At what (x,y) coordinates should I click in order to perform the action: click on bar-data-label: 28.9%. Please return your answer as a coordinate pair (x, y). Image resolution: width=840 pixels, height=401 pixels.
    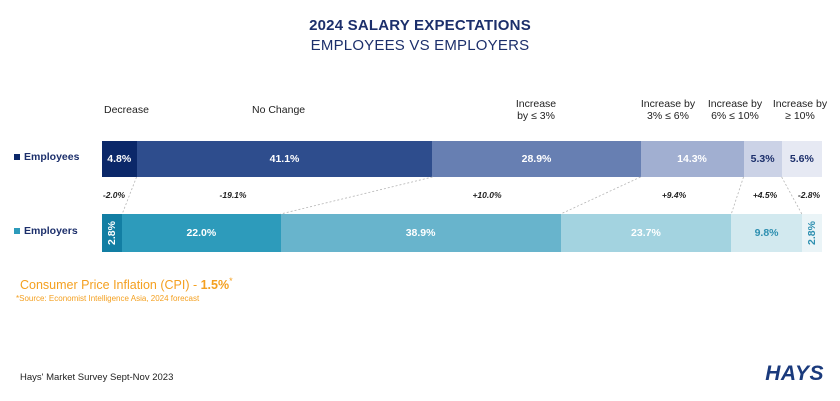
    Looking at the image, I should click on (536, 159).